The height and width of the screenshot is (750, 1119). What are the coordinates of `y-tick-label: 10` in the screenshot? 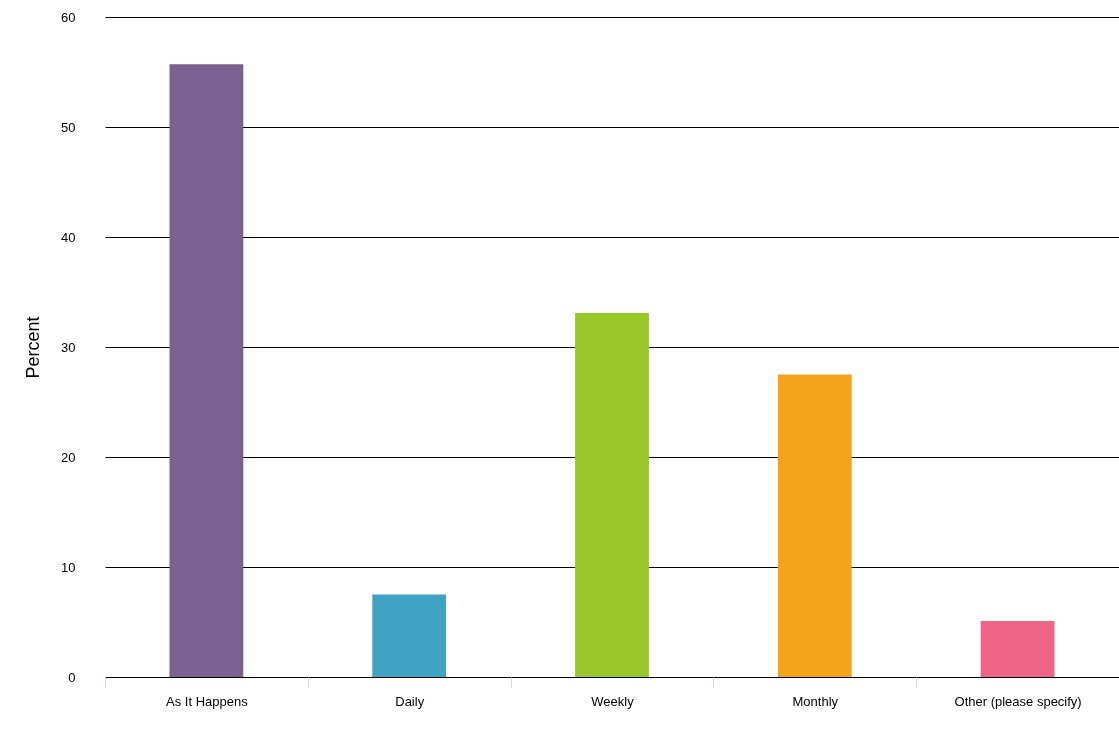 It's located at (68, 567).